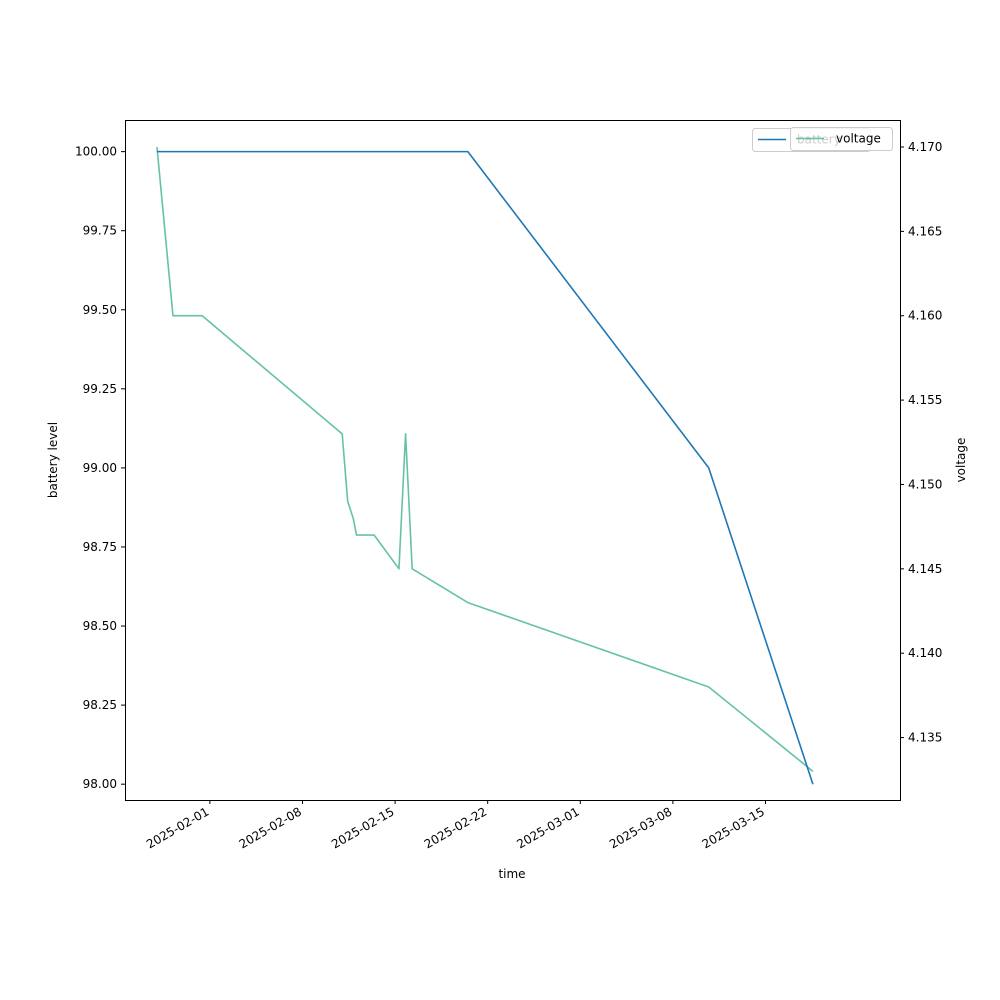 Image resolution: width=1000 pixels, height=1000 pixels. I want to click on y-right-tick-label: 4.150, so click(925, 484).